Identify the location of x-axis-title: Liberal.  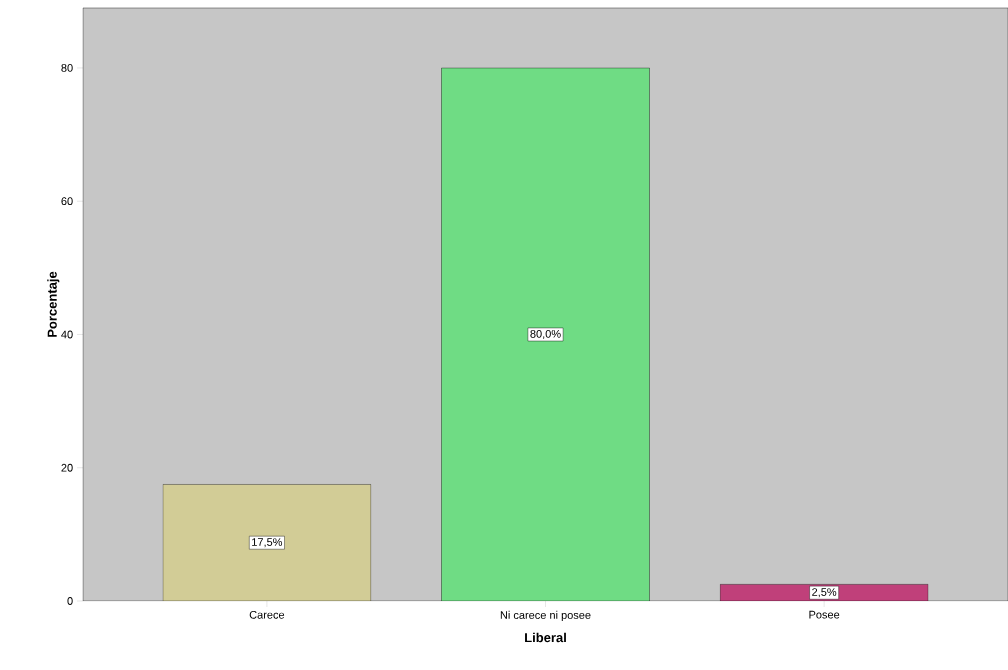
(545, 637).